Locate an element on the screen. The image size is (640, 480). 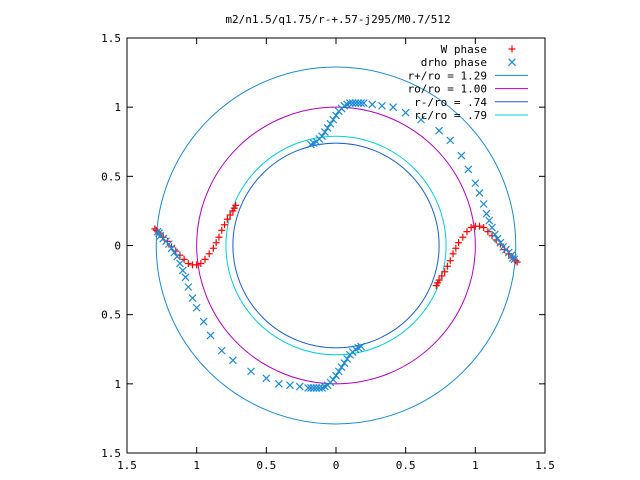
y-tick-label-2: 0.5 is located at coordinates (111, 176).